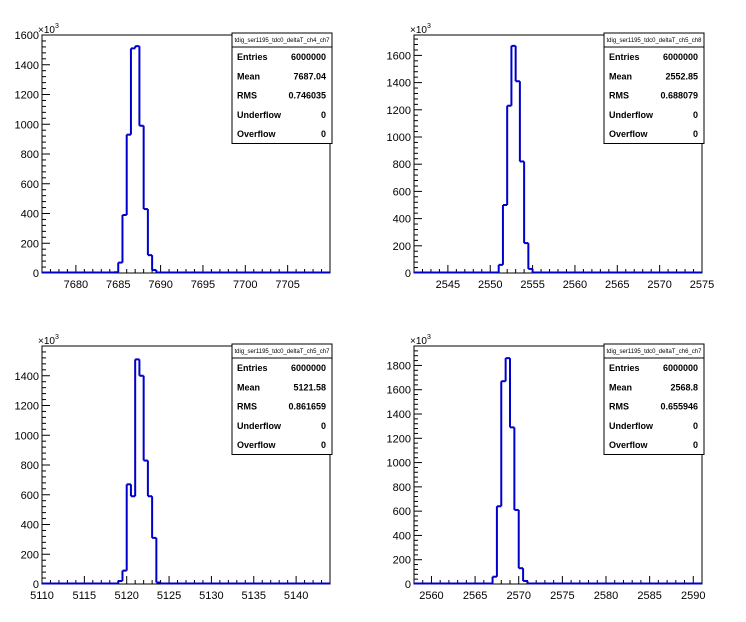  I want to click on x-tick-label: 5115, so click(85, 596).